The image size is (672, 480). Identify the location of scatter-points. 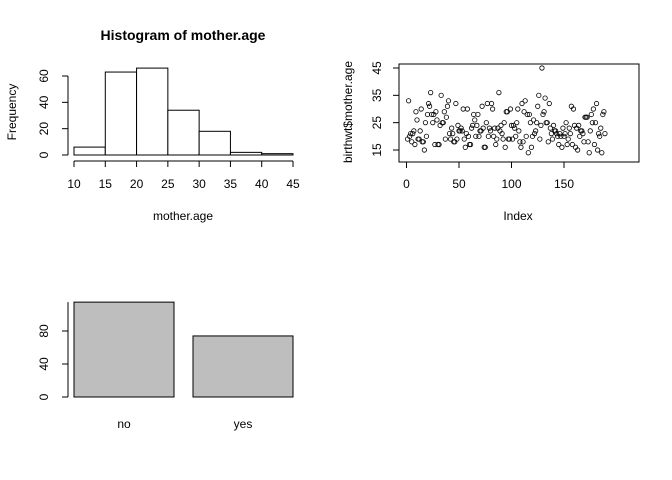
(506, 110).